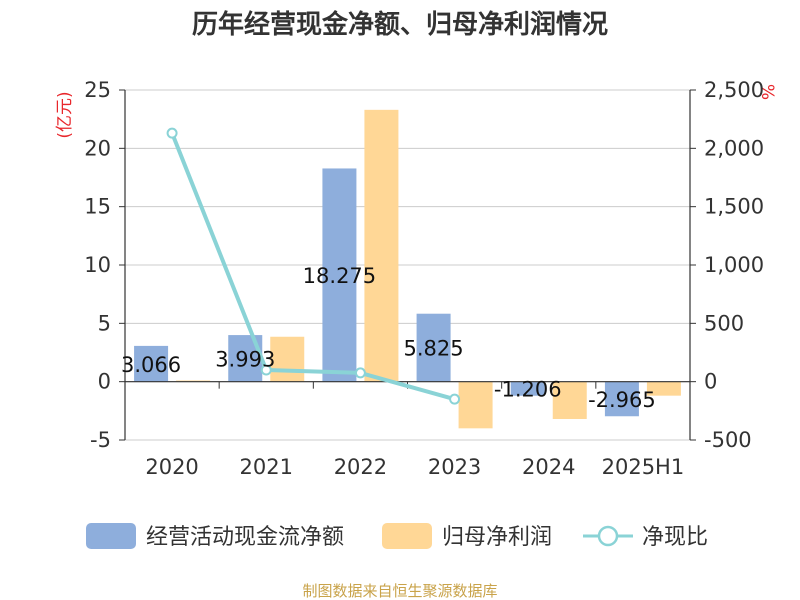 Image resolution: width=800 pixels, height=600 pixels. Describe the element at coordinates (497, 537) in the screenshot. I see `legend-label-net-profit: 归母净利润` at that location.